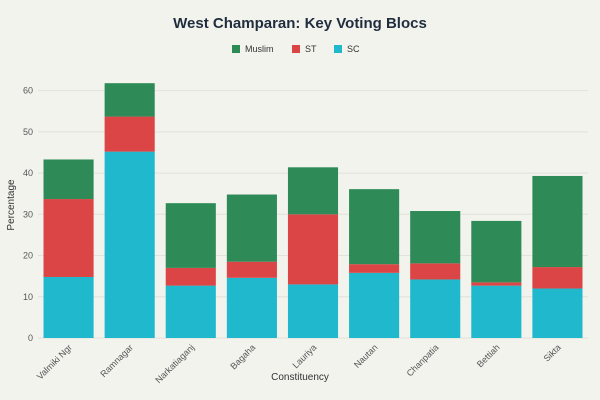 This screenshot has height=400, width=600. I want to click on x-tick-label: Bagaha, so click(242, 356).